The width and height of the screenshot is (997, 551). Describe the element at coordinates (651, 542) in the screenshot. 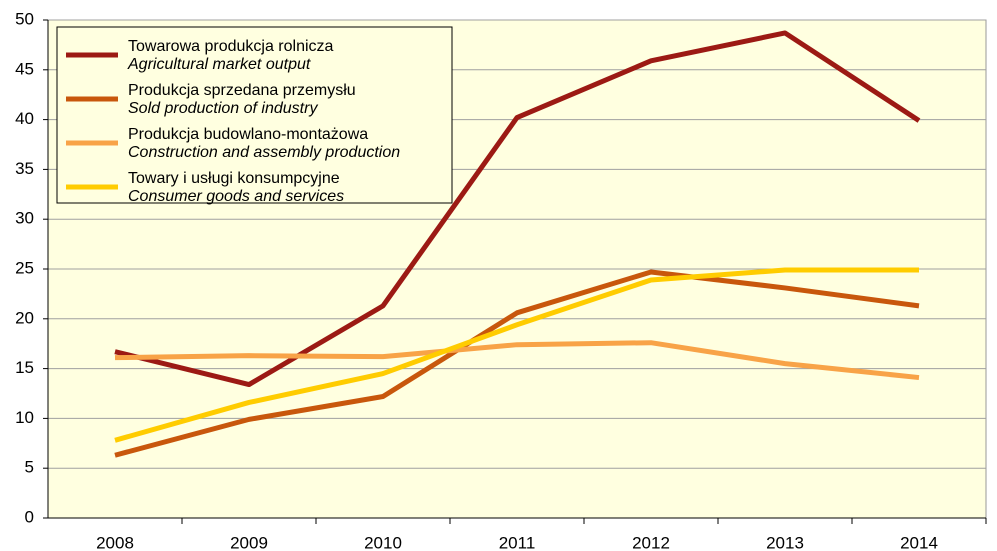

I see `x-tick-label: 2012` at that location.